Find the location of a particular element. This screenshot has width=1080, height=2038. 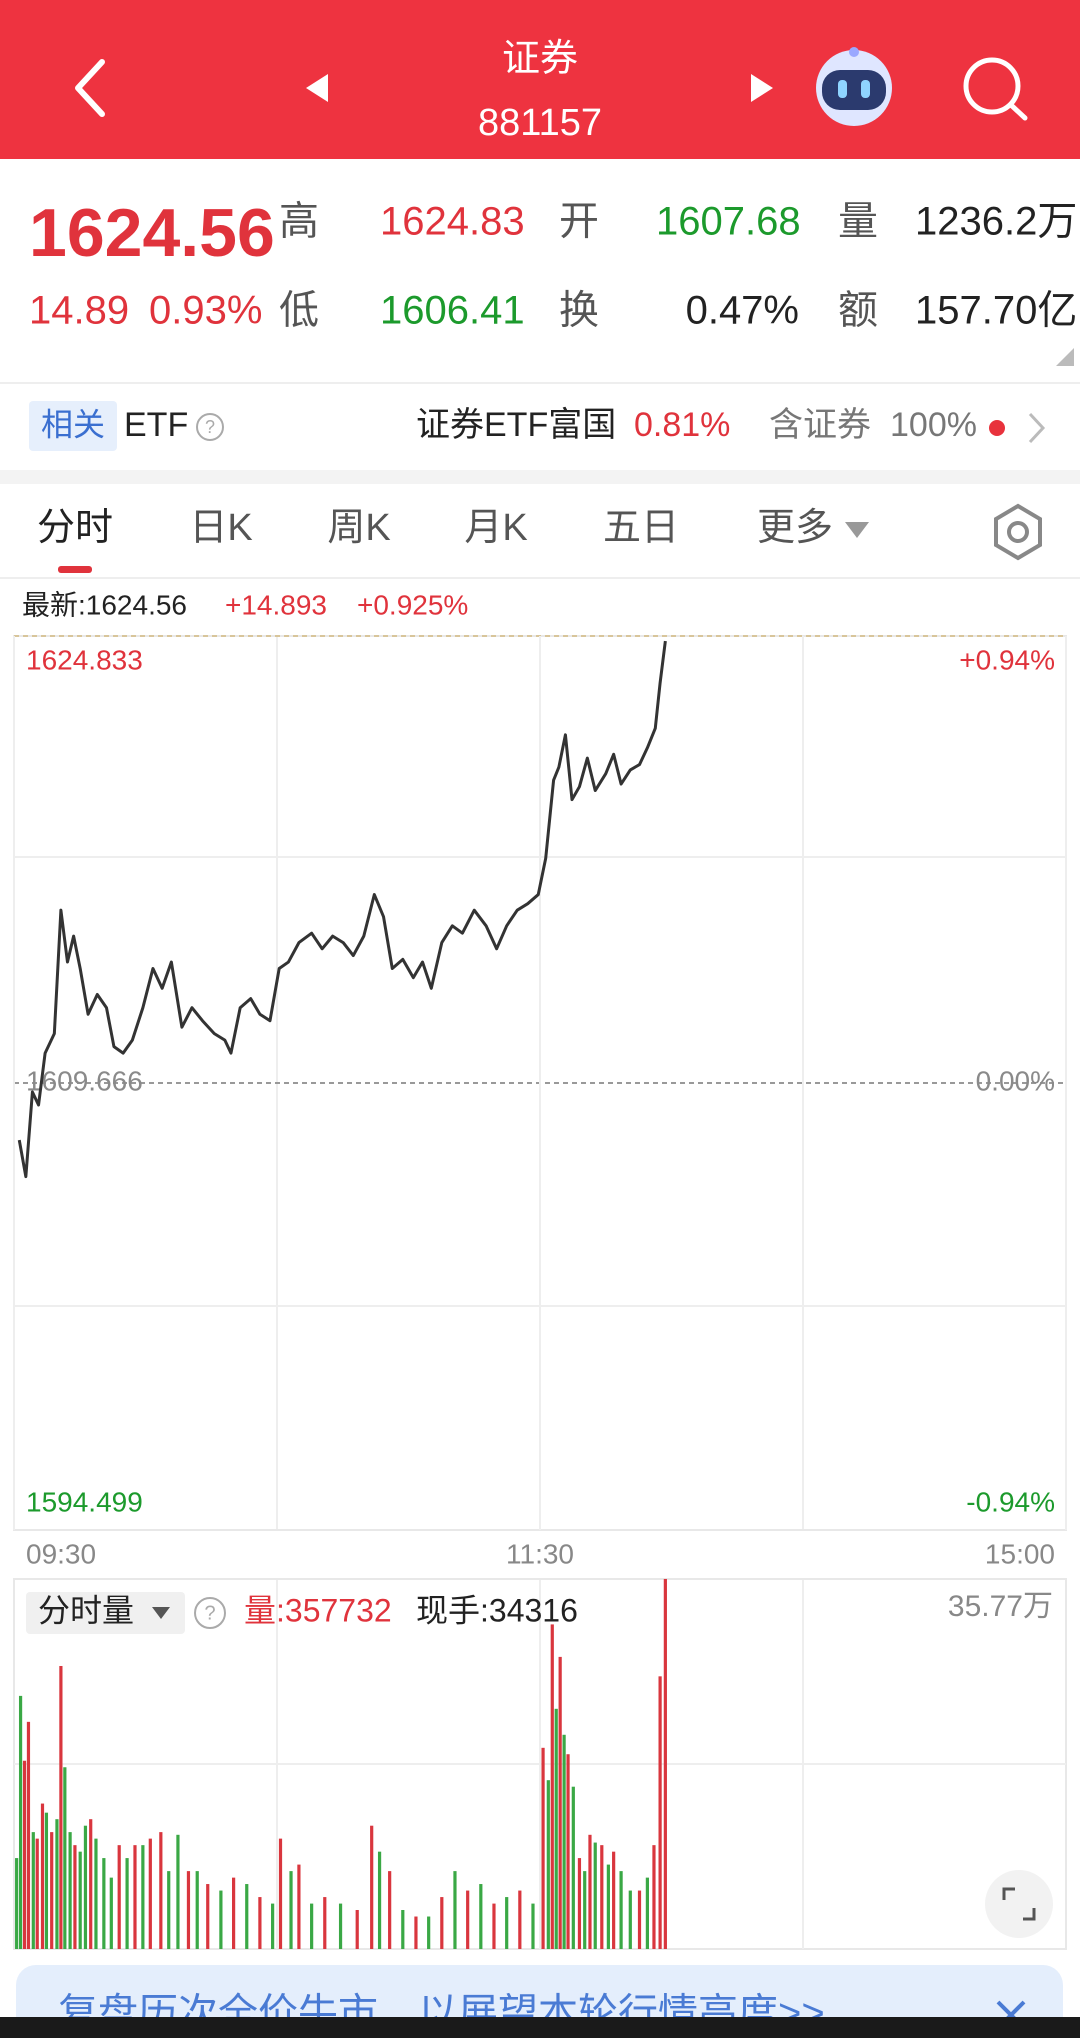

x-tick-label: 11:30 is located at coordinates (540, 1553).